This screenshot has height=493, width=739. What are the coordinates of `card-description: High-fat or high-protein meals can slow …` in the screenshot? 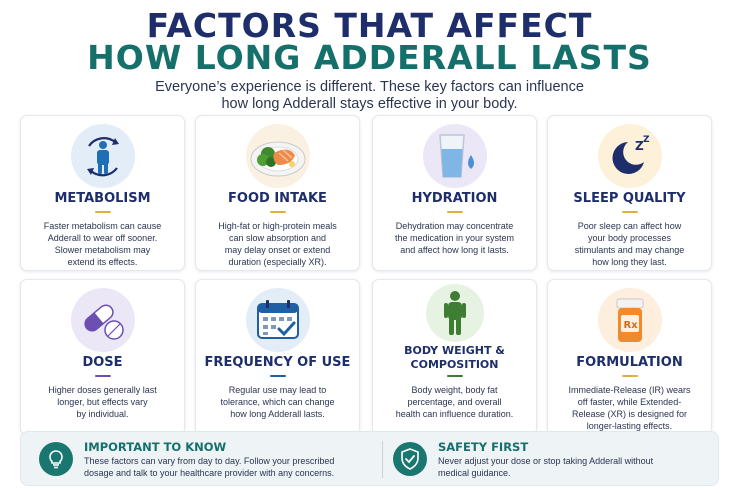 It's located at (277, 244).